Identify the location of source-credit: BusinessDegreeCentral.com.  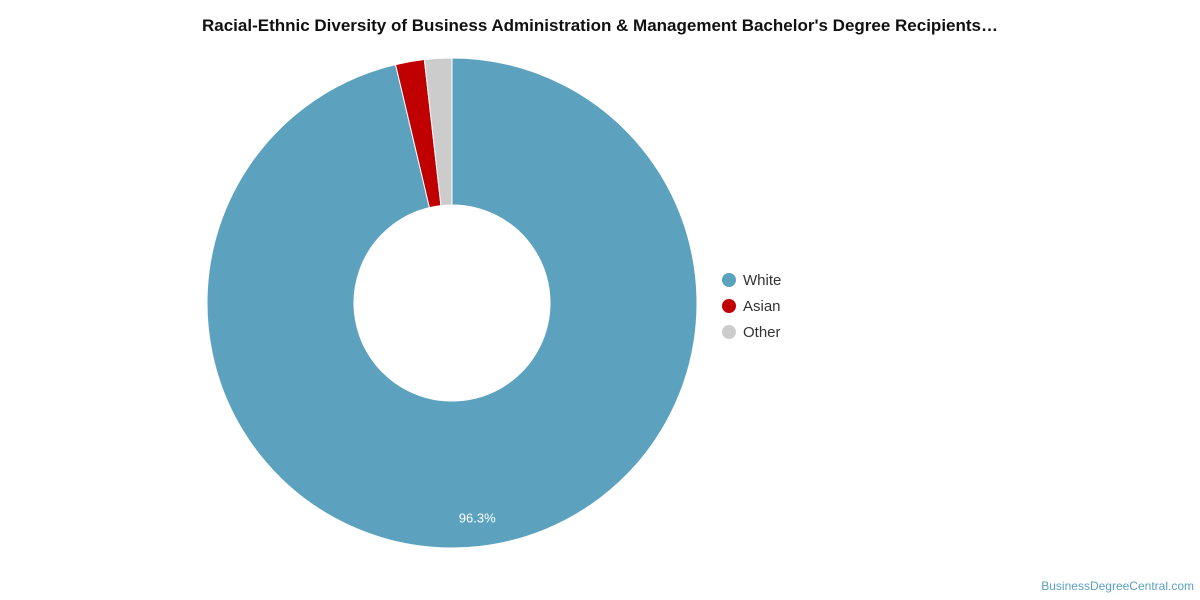
(1117, 586).